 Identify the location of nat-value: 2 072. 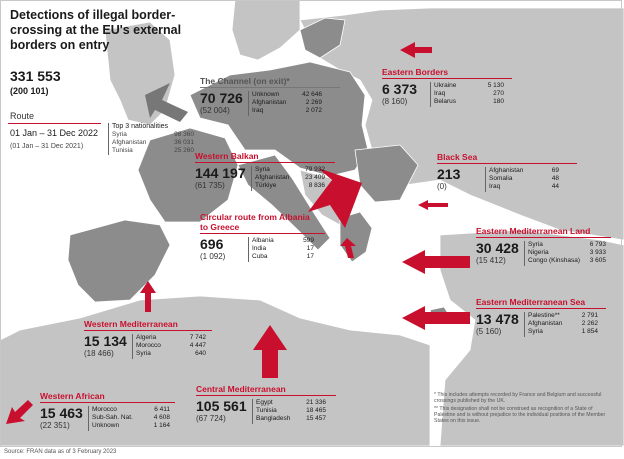
(313, 111).